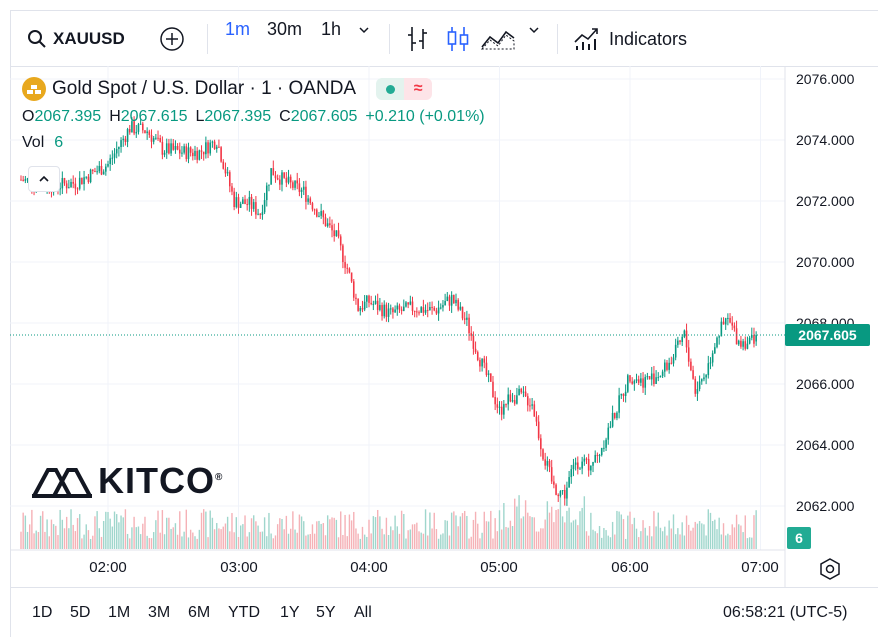 Image resolution: width=878 pixels, height=637 pixels. What do you see at coordinates (418, 41) in the screenshot?
I see `bar-chart-type-button` at bounding box center [418, 41].